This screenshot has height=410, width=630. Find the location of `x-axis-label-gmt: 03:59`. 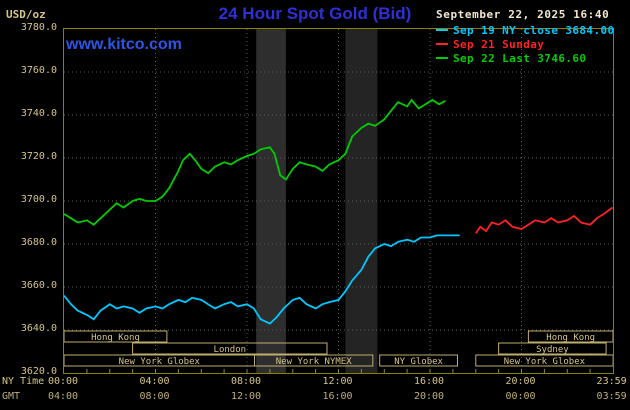

x-axis-label-gmt: 03:59 is located at coordinates (611, 396).